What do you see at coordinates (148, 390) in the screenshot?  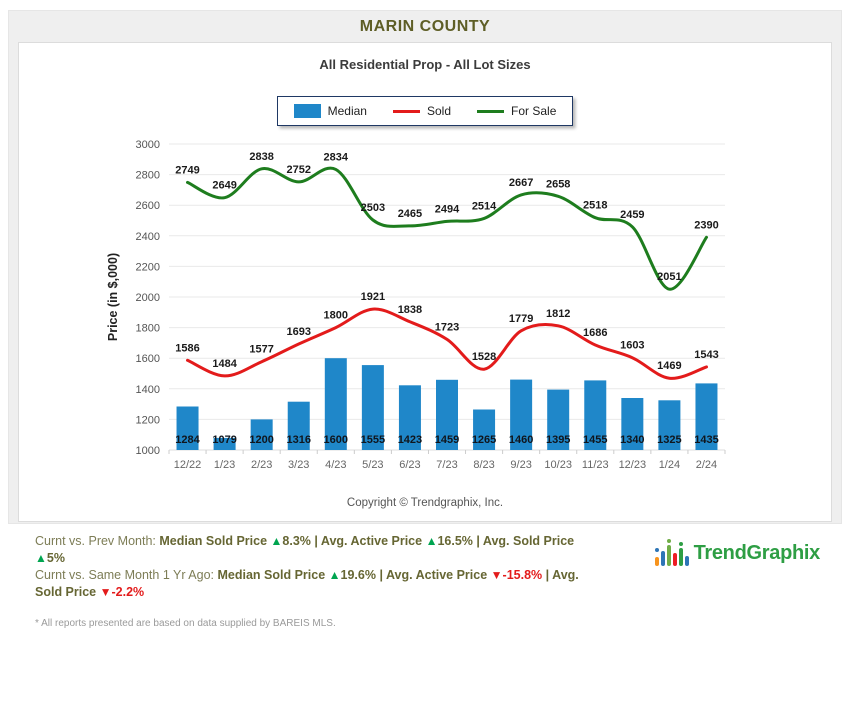 I see `svg-text: 1400` at bounding box center [148, 390].